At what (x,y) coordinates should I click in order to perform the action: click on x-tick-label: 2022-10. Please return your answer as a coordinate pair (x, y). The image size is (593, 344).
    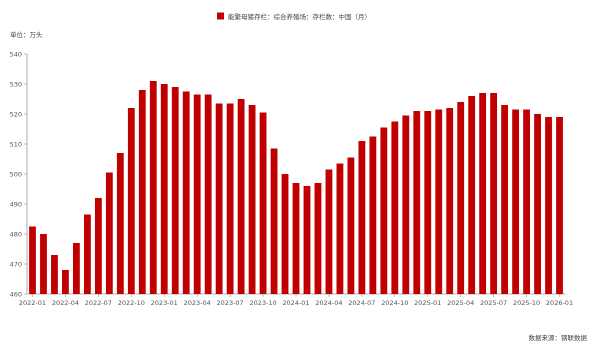
    Looking at the image, I should click on (131, 303).